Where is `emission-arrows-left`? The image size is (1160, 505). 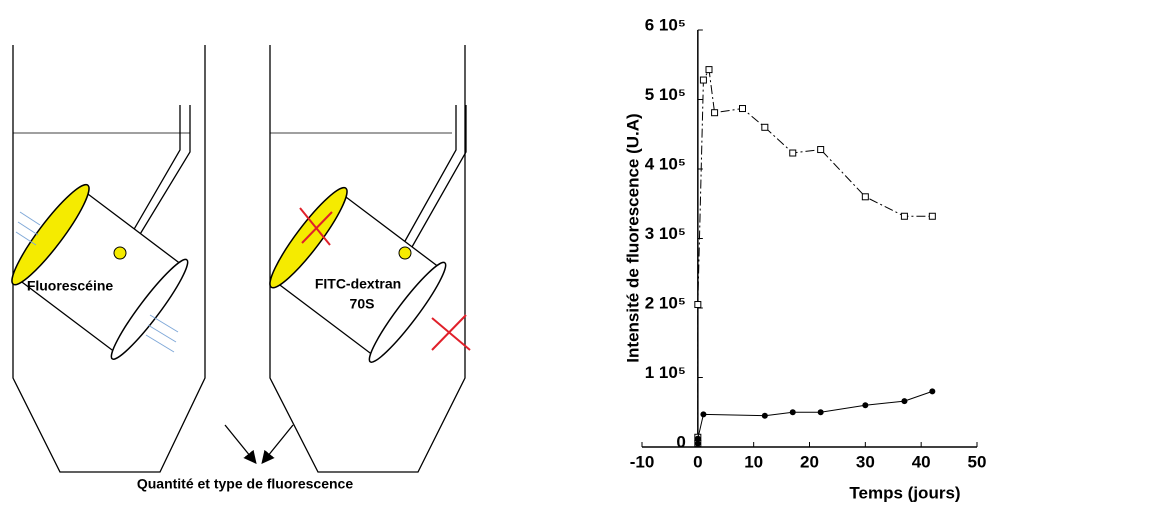 emission-arrows-left is located at coordinates (97, 282).